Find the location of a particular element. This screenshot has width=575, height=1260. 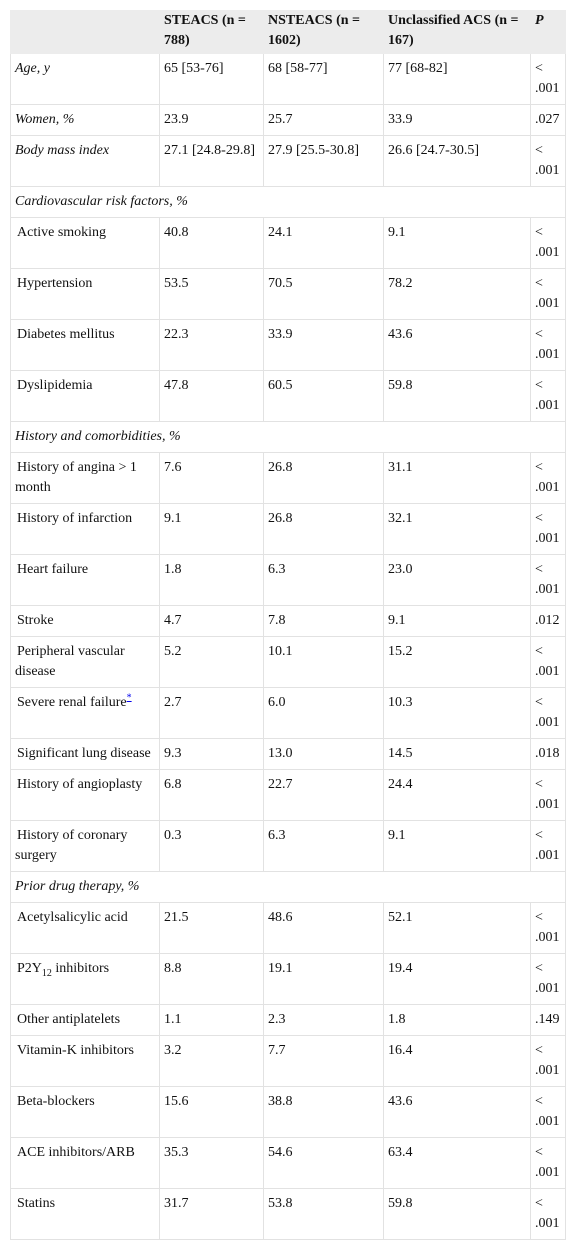

row-label: Heart failure is located at coordinates (85, 580).